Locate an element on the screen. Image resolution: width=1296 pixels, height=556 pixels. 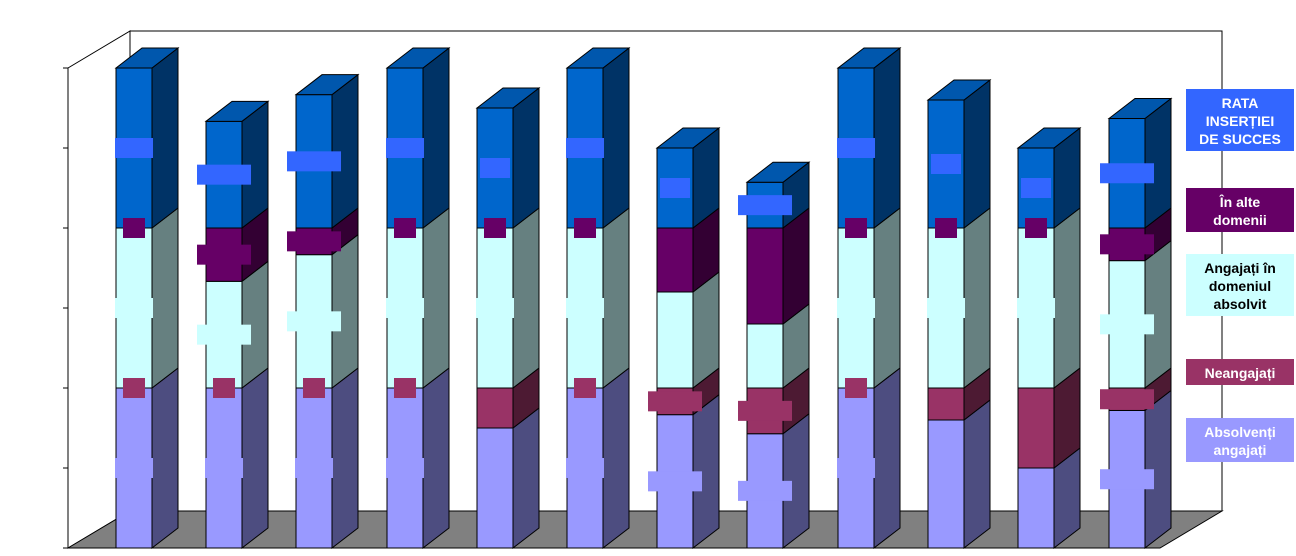
legend-label: absolvit is located at coordinates (1240, 304).